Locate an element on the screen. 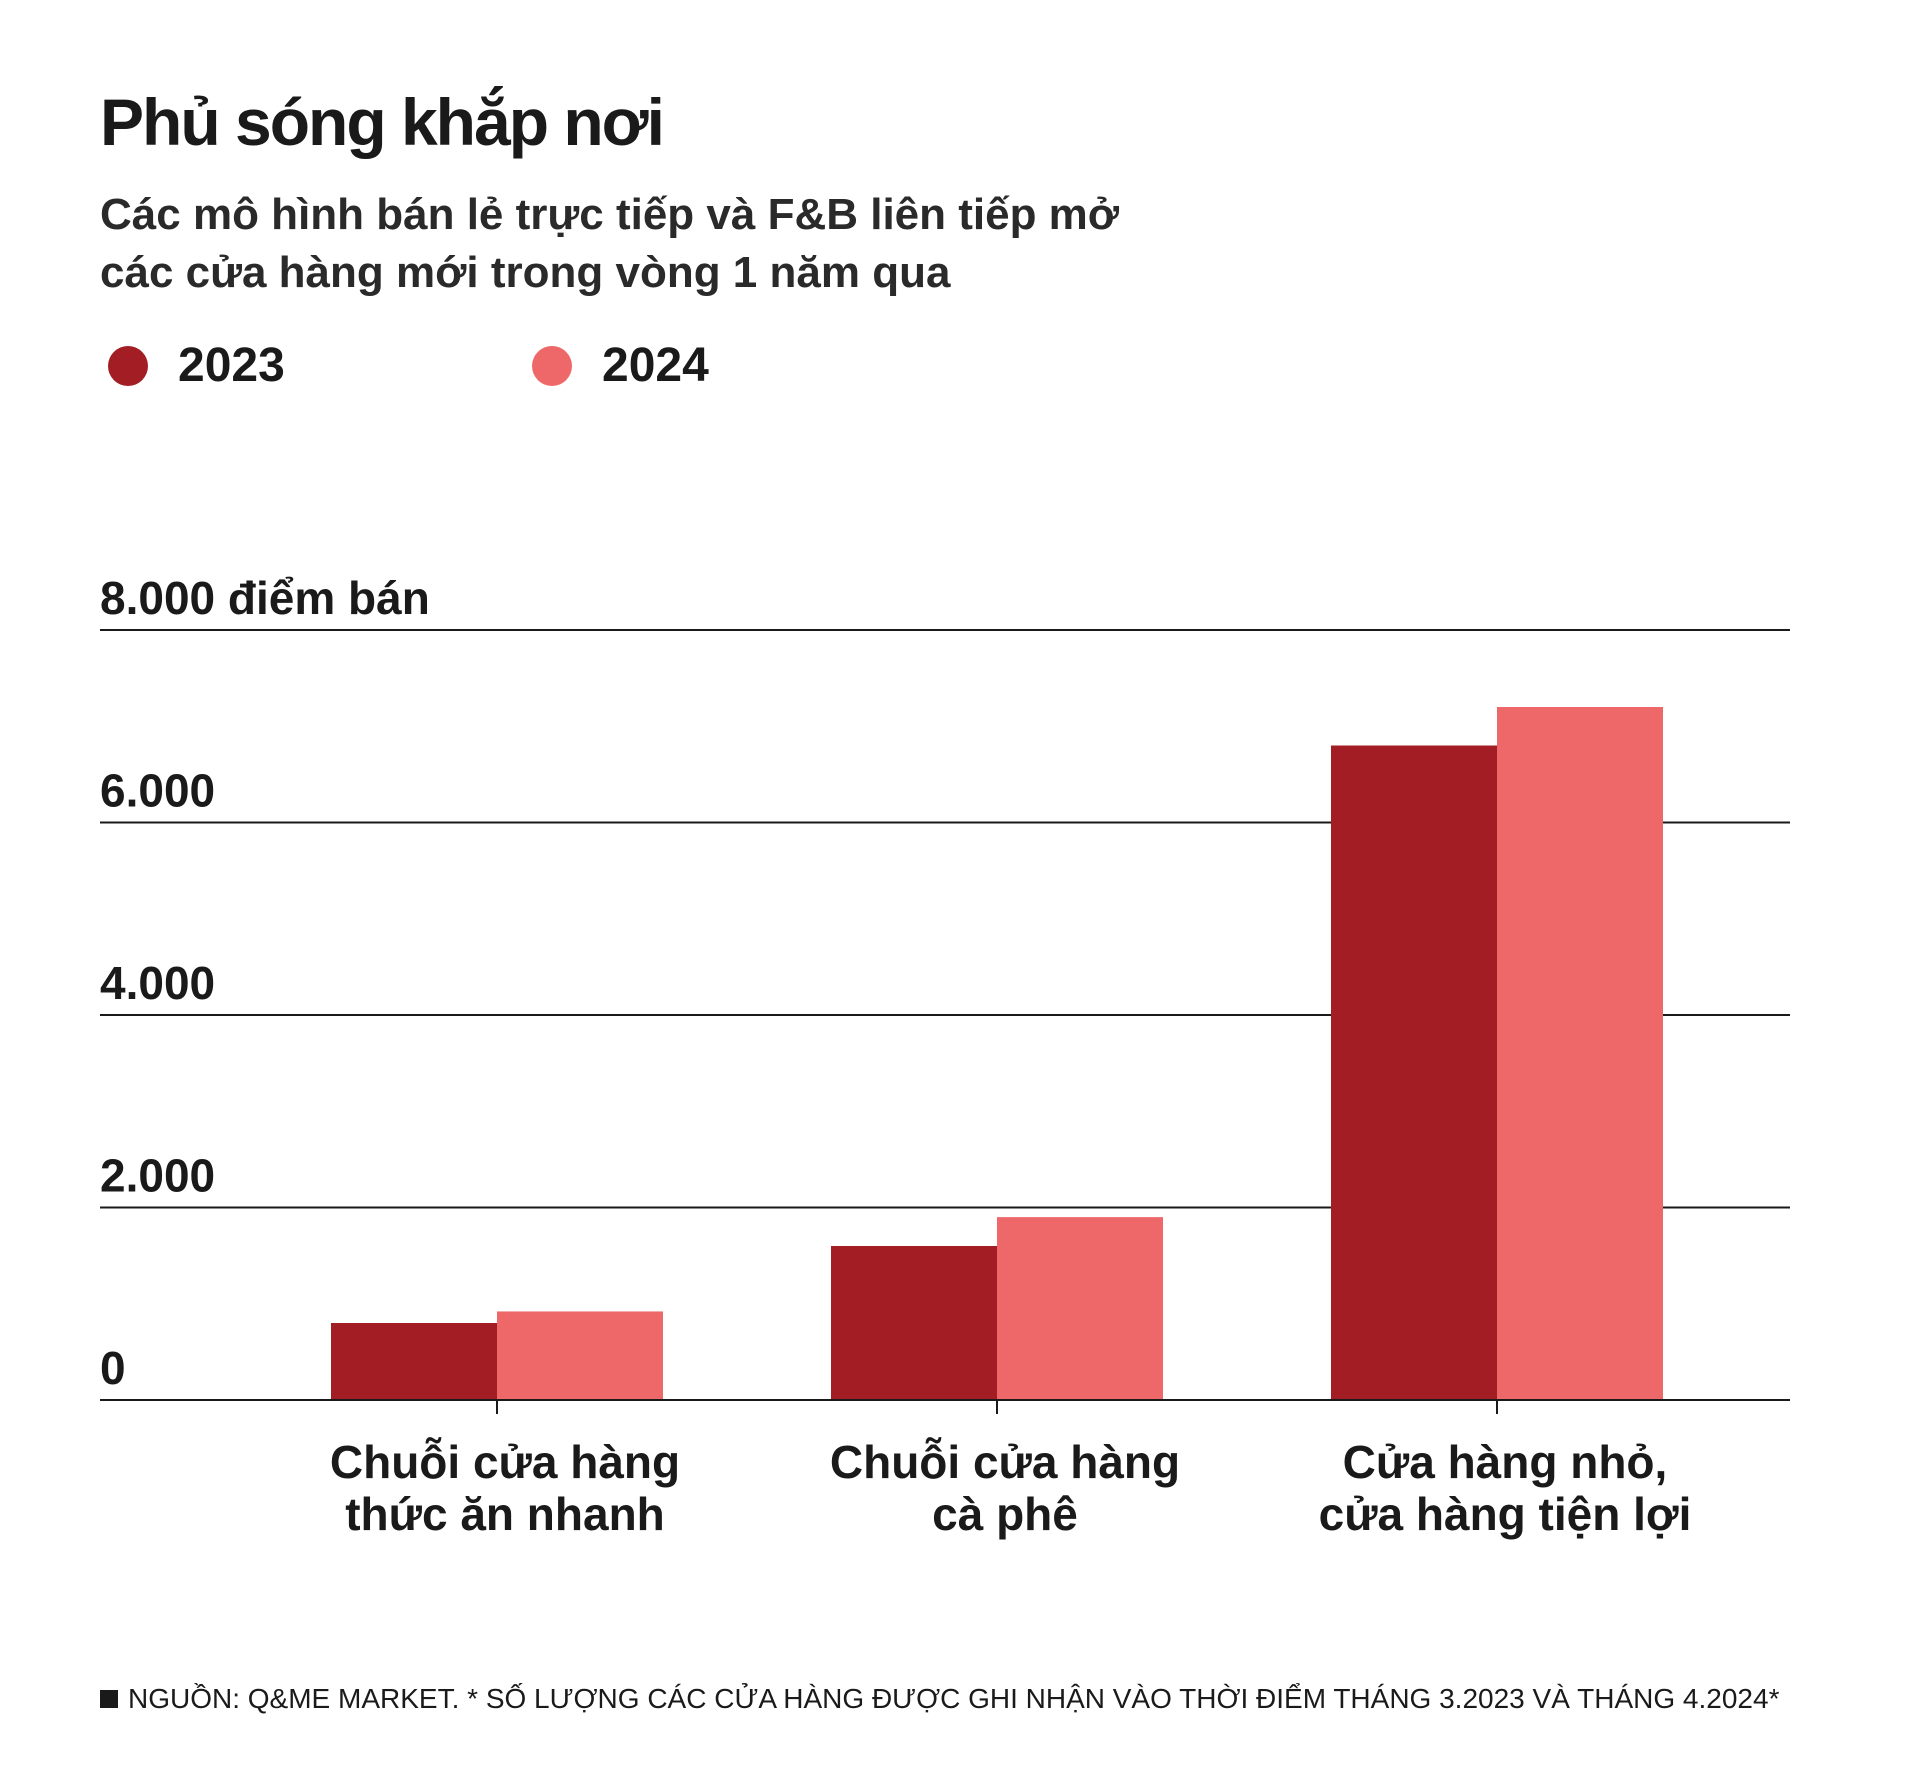 The height and width of the screenshot is (1773, 1920). legend-label-2023: 2023 is located at coordinates (231, 365).